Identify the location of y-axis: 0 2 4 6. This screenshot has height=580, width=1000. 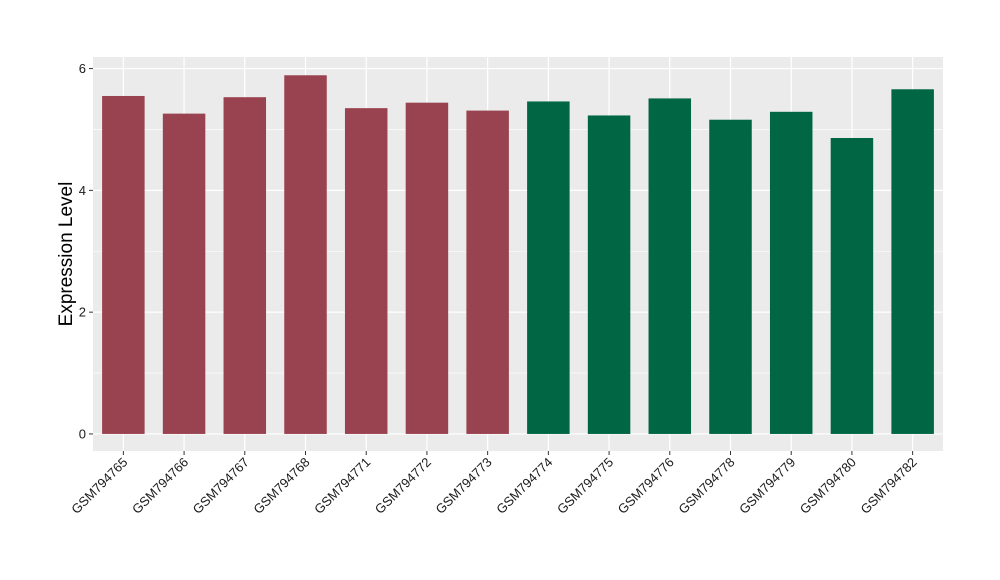
(86, 251).